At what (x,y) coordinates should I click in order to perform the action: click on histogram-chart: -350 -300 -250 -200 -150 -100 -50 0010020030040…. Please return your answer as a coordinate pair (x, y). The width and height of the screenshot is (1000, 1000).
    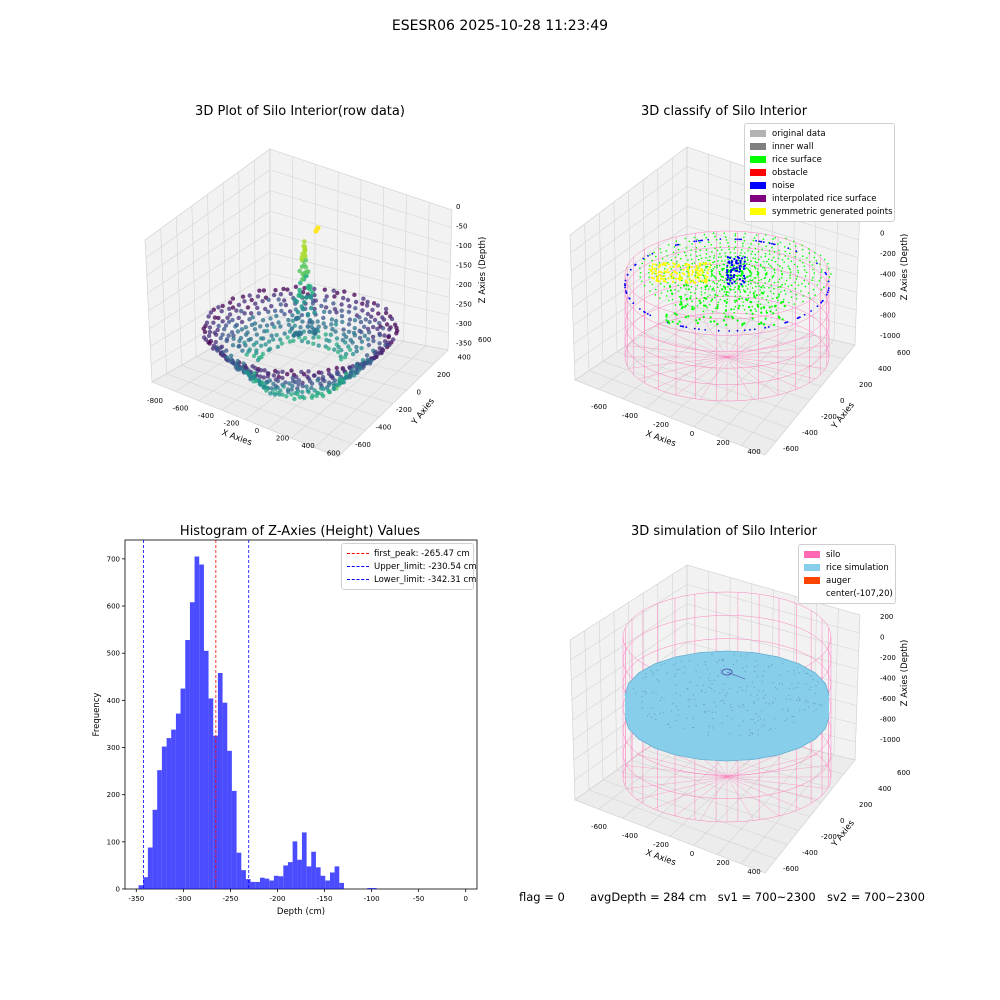
    Looking at the image, I should click on (285, 728).